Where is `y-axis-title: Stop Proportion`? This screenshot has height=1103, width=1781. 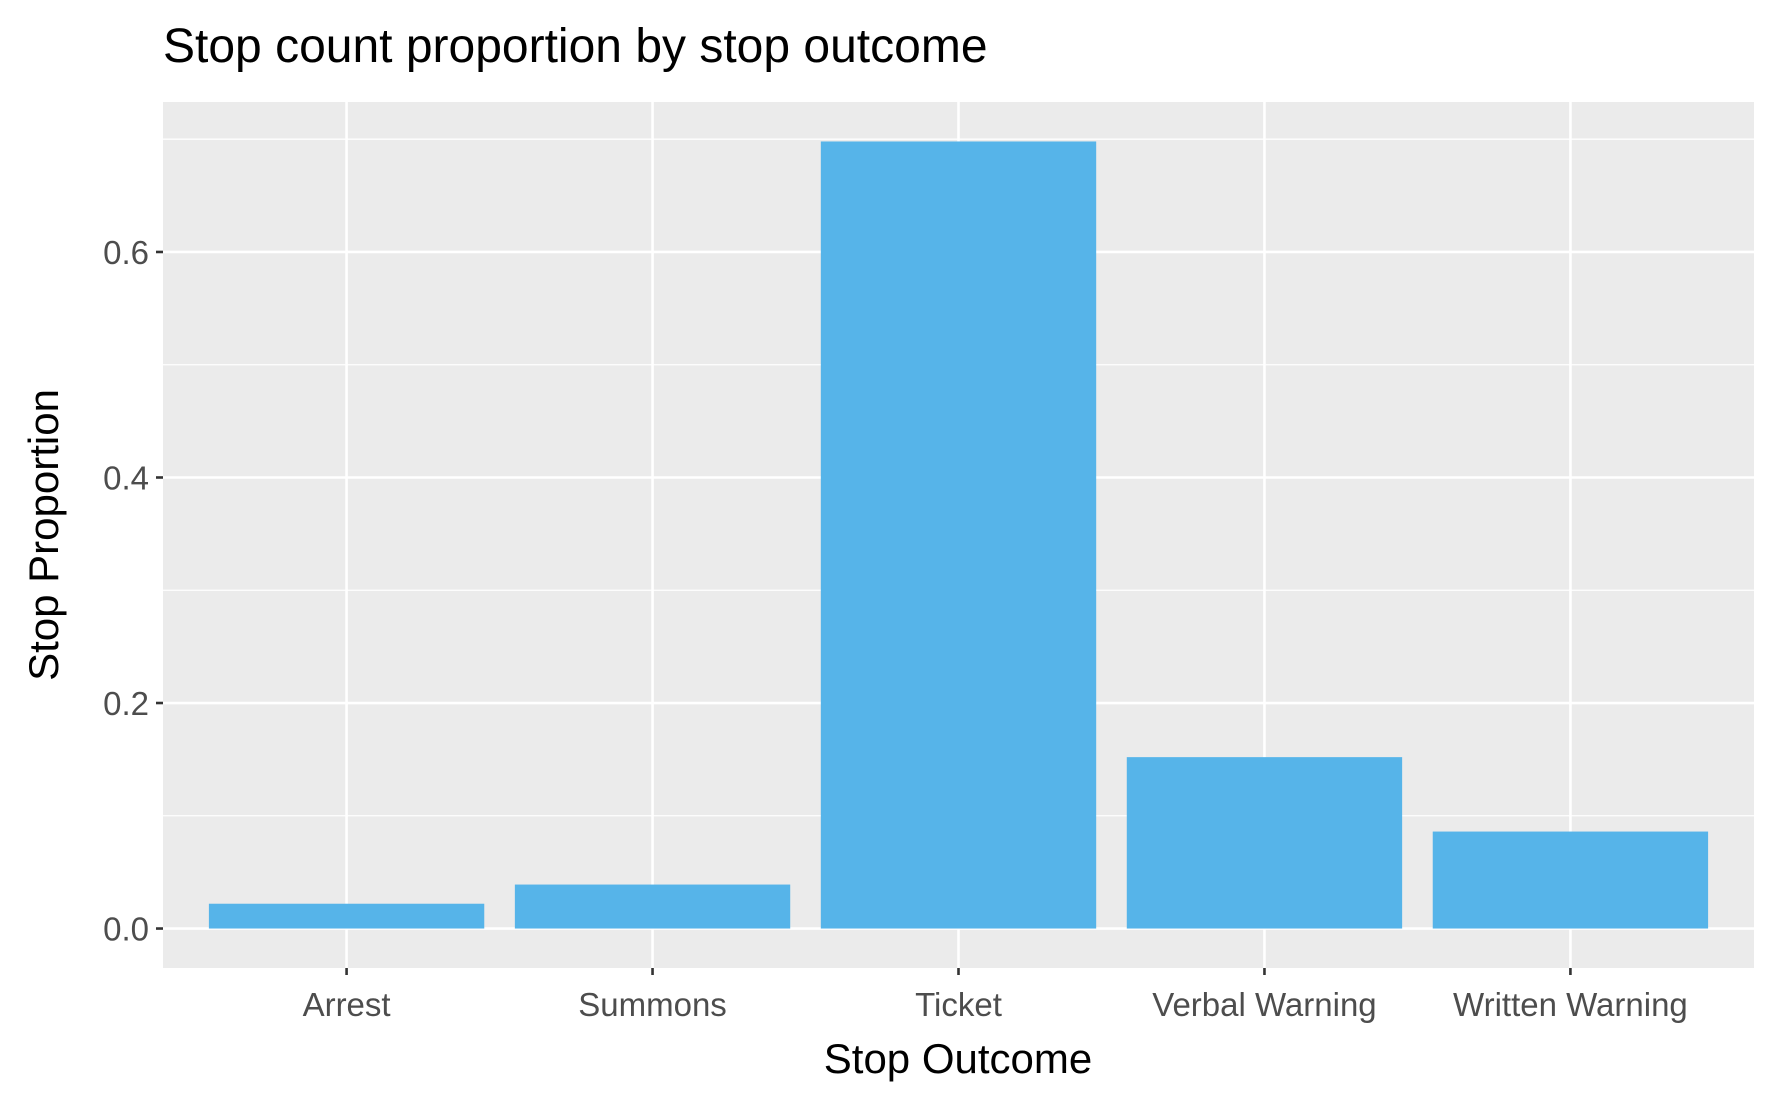
y-axis-title: Stop Proportion is located at coordinates (43, 535).